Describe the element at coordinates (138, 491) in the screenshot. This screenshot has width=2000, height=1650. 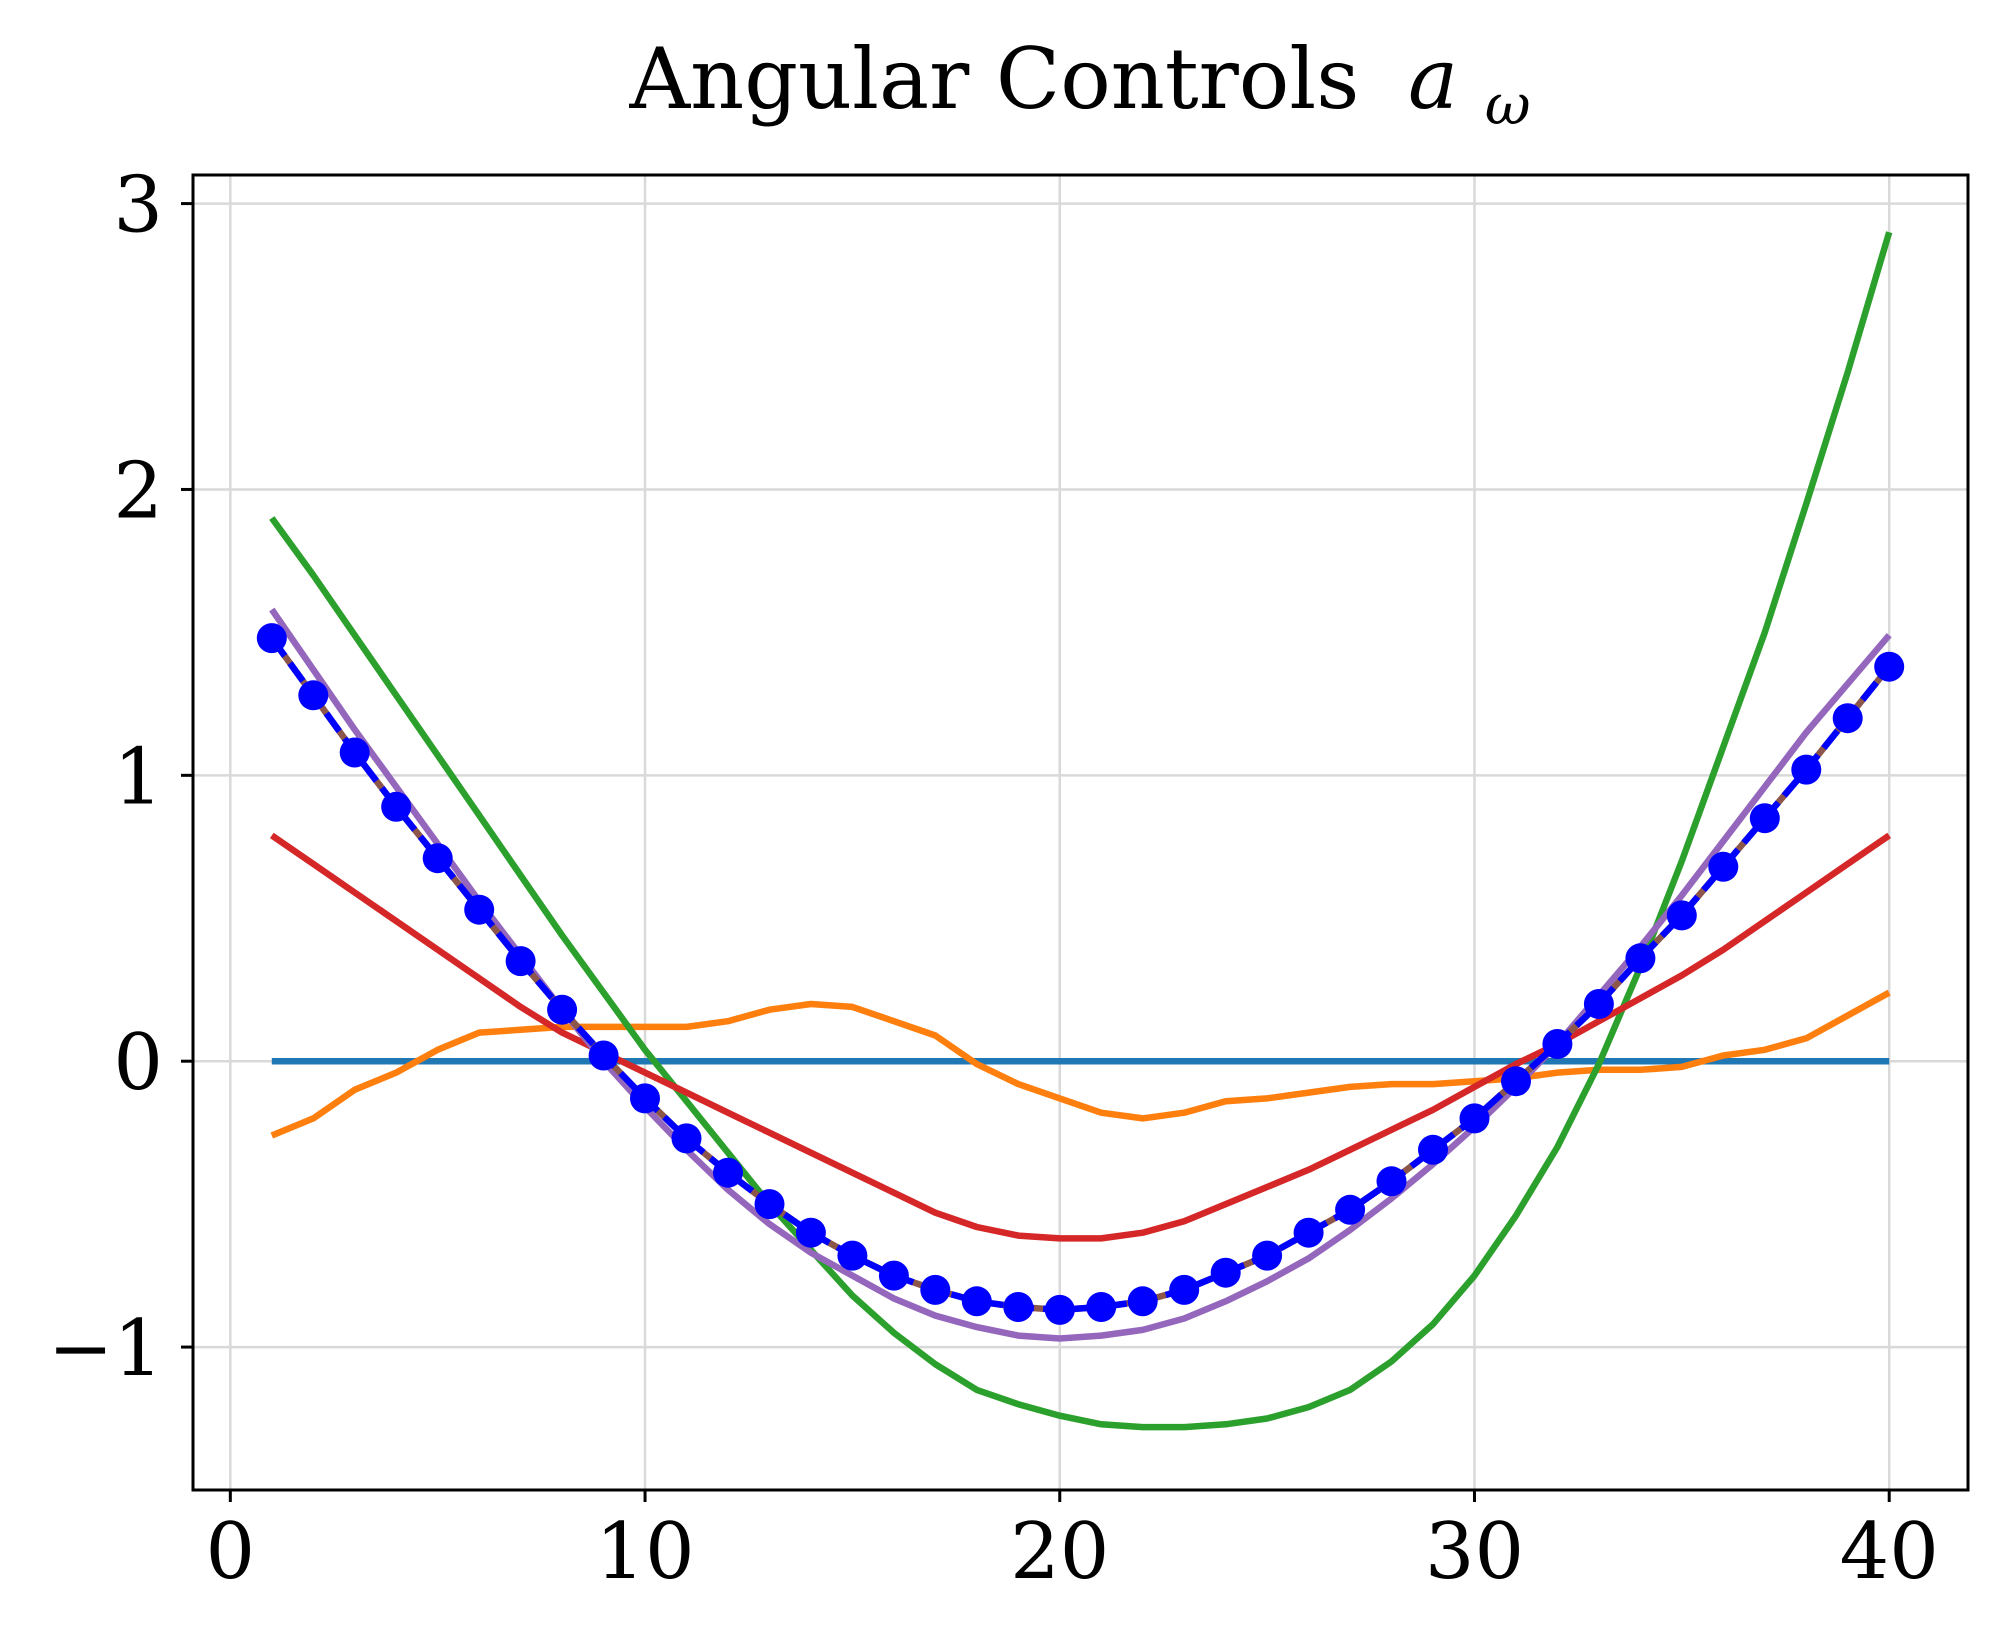
I see `y-tick-label: 2` at that location.